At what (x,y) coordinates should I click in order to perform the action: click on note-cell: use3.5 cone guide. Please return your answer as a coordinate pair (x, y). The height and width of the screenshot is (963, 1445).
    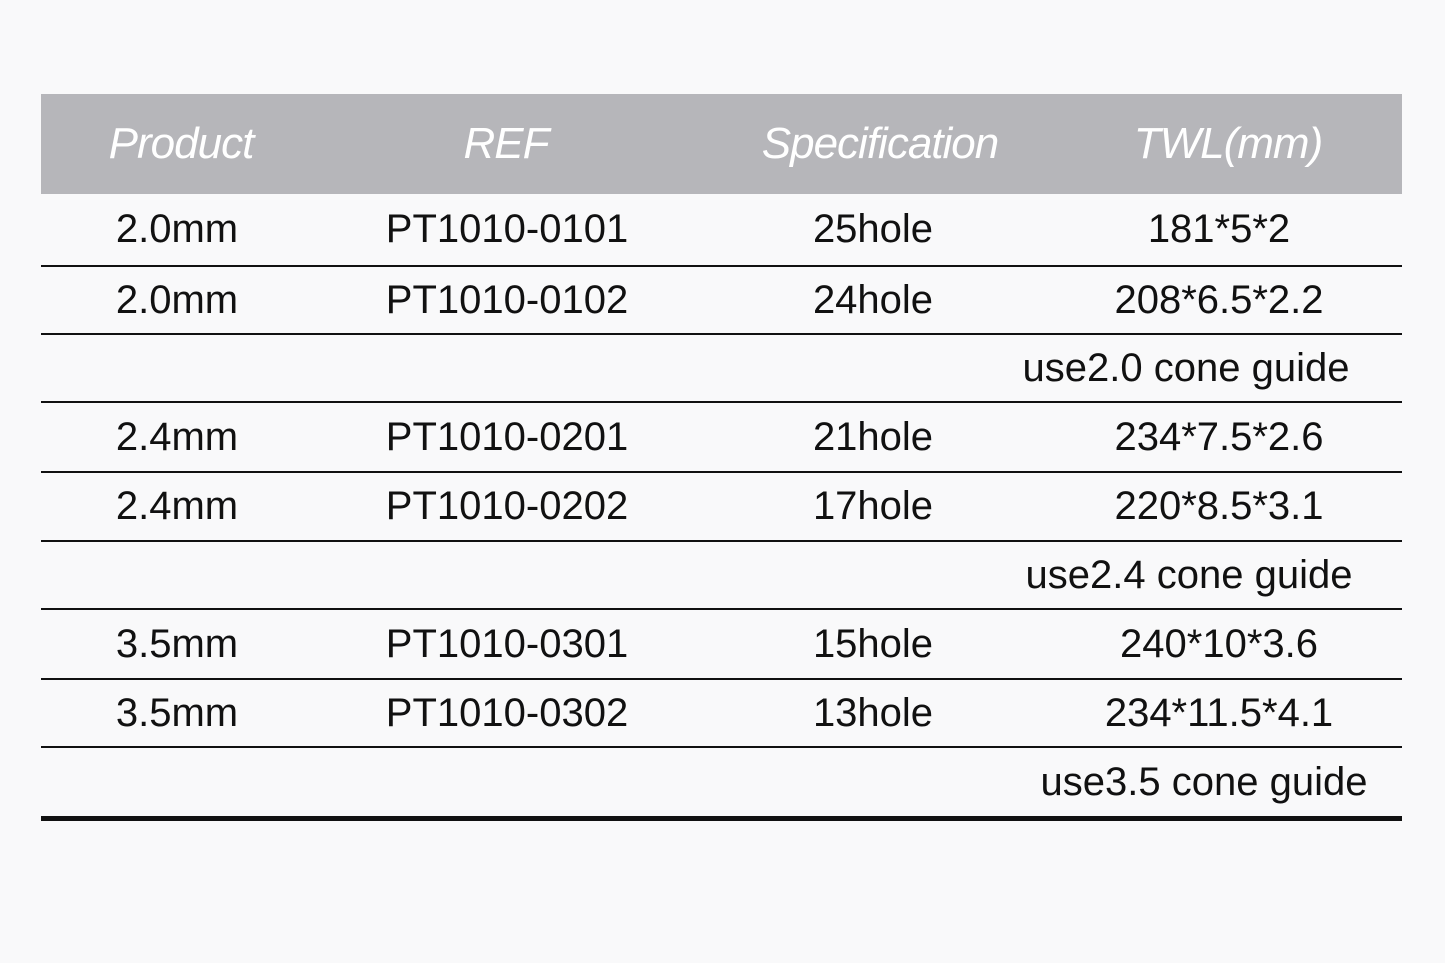
    Looking at the image, I should click on (1204, 781).